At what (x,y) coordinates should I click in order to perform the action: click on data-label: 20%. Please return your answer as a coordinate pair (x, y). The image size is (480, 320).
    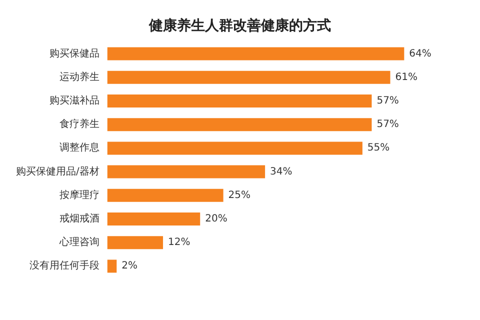
    Looking at the image, I should click on (216, 219).